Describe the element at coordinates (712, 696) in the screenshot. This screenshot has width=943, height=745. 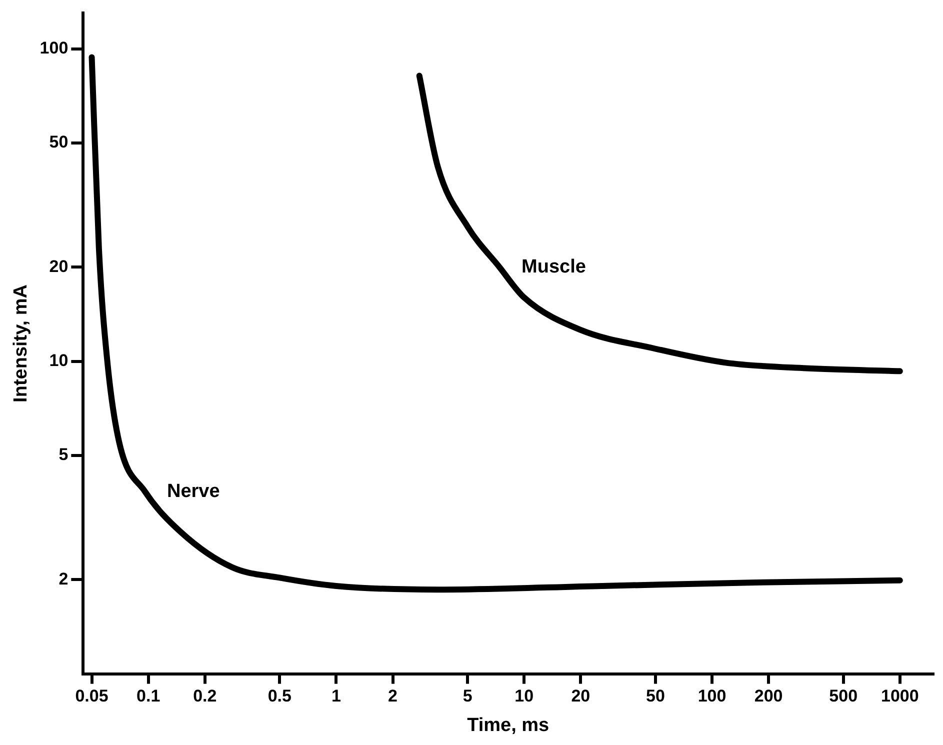
I see `x-tick-label: 100` at that location.